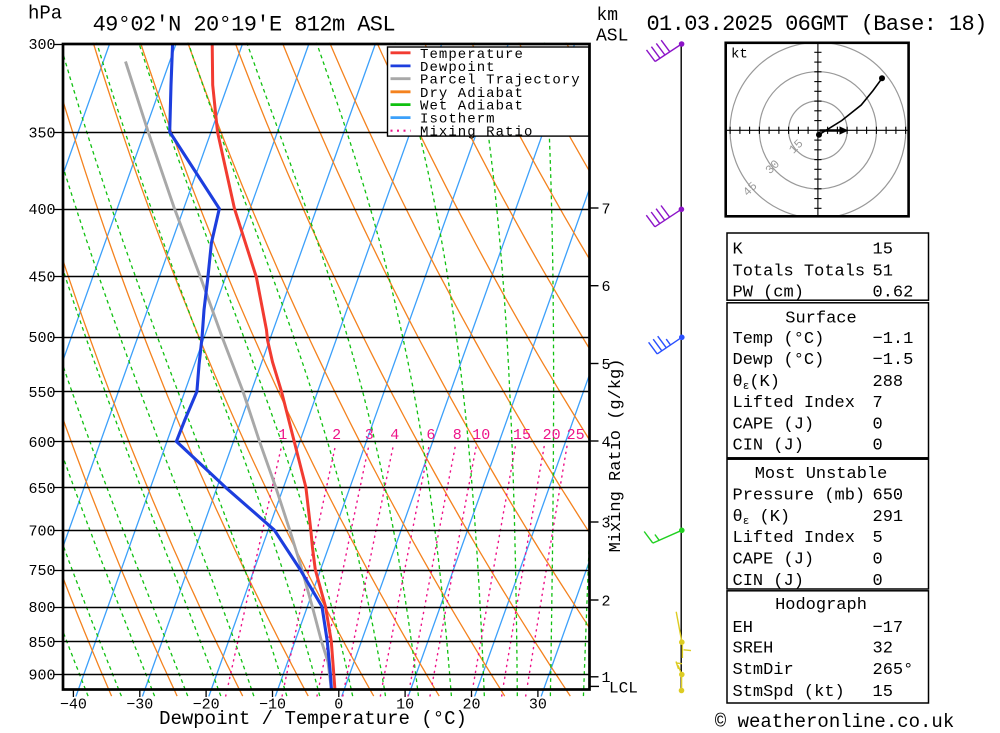 This screenshot has height=733, width=1000. I want to click on svg-text: Isotherm, so click(458, 120).